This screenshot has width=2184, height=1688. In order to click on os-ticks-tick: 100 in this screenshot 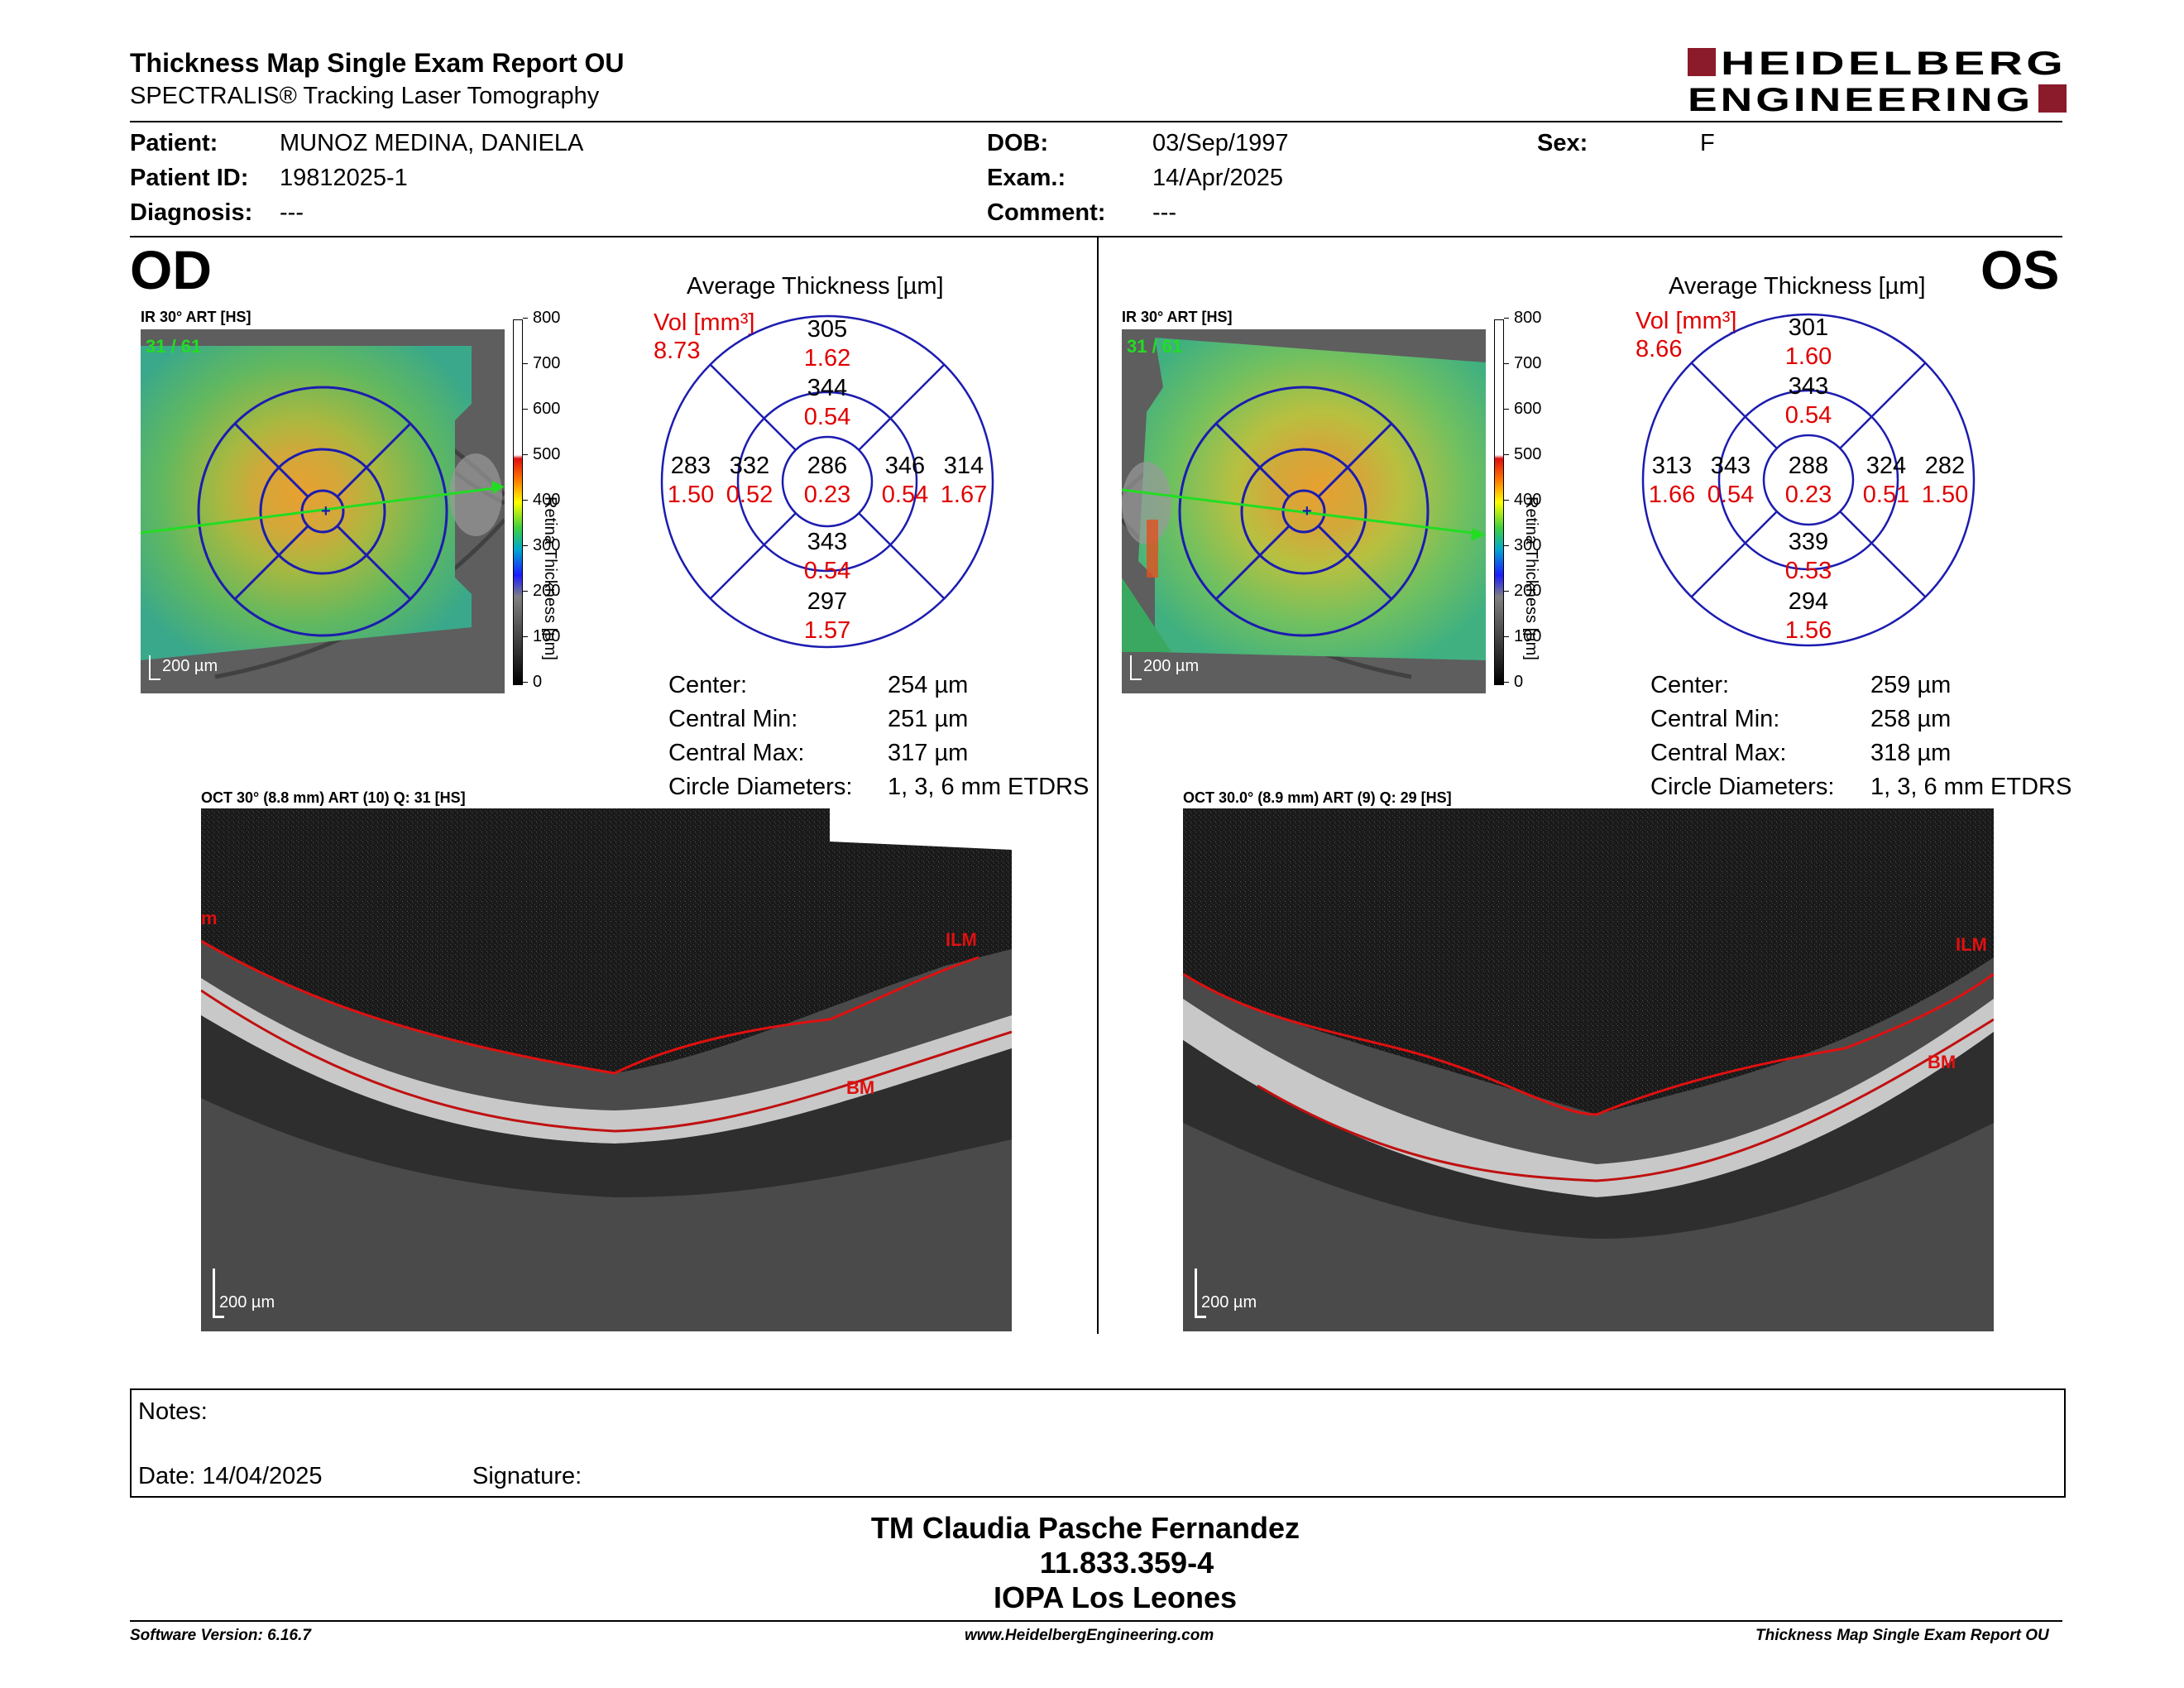, I will do `click(1528, 636)`.